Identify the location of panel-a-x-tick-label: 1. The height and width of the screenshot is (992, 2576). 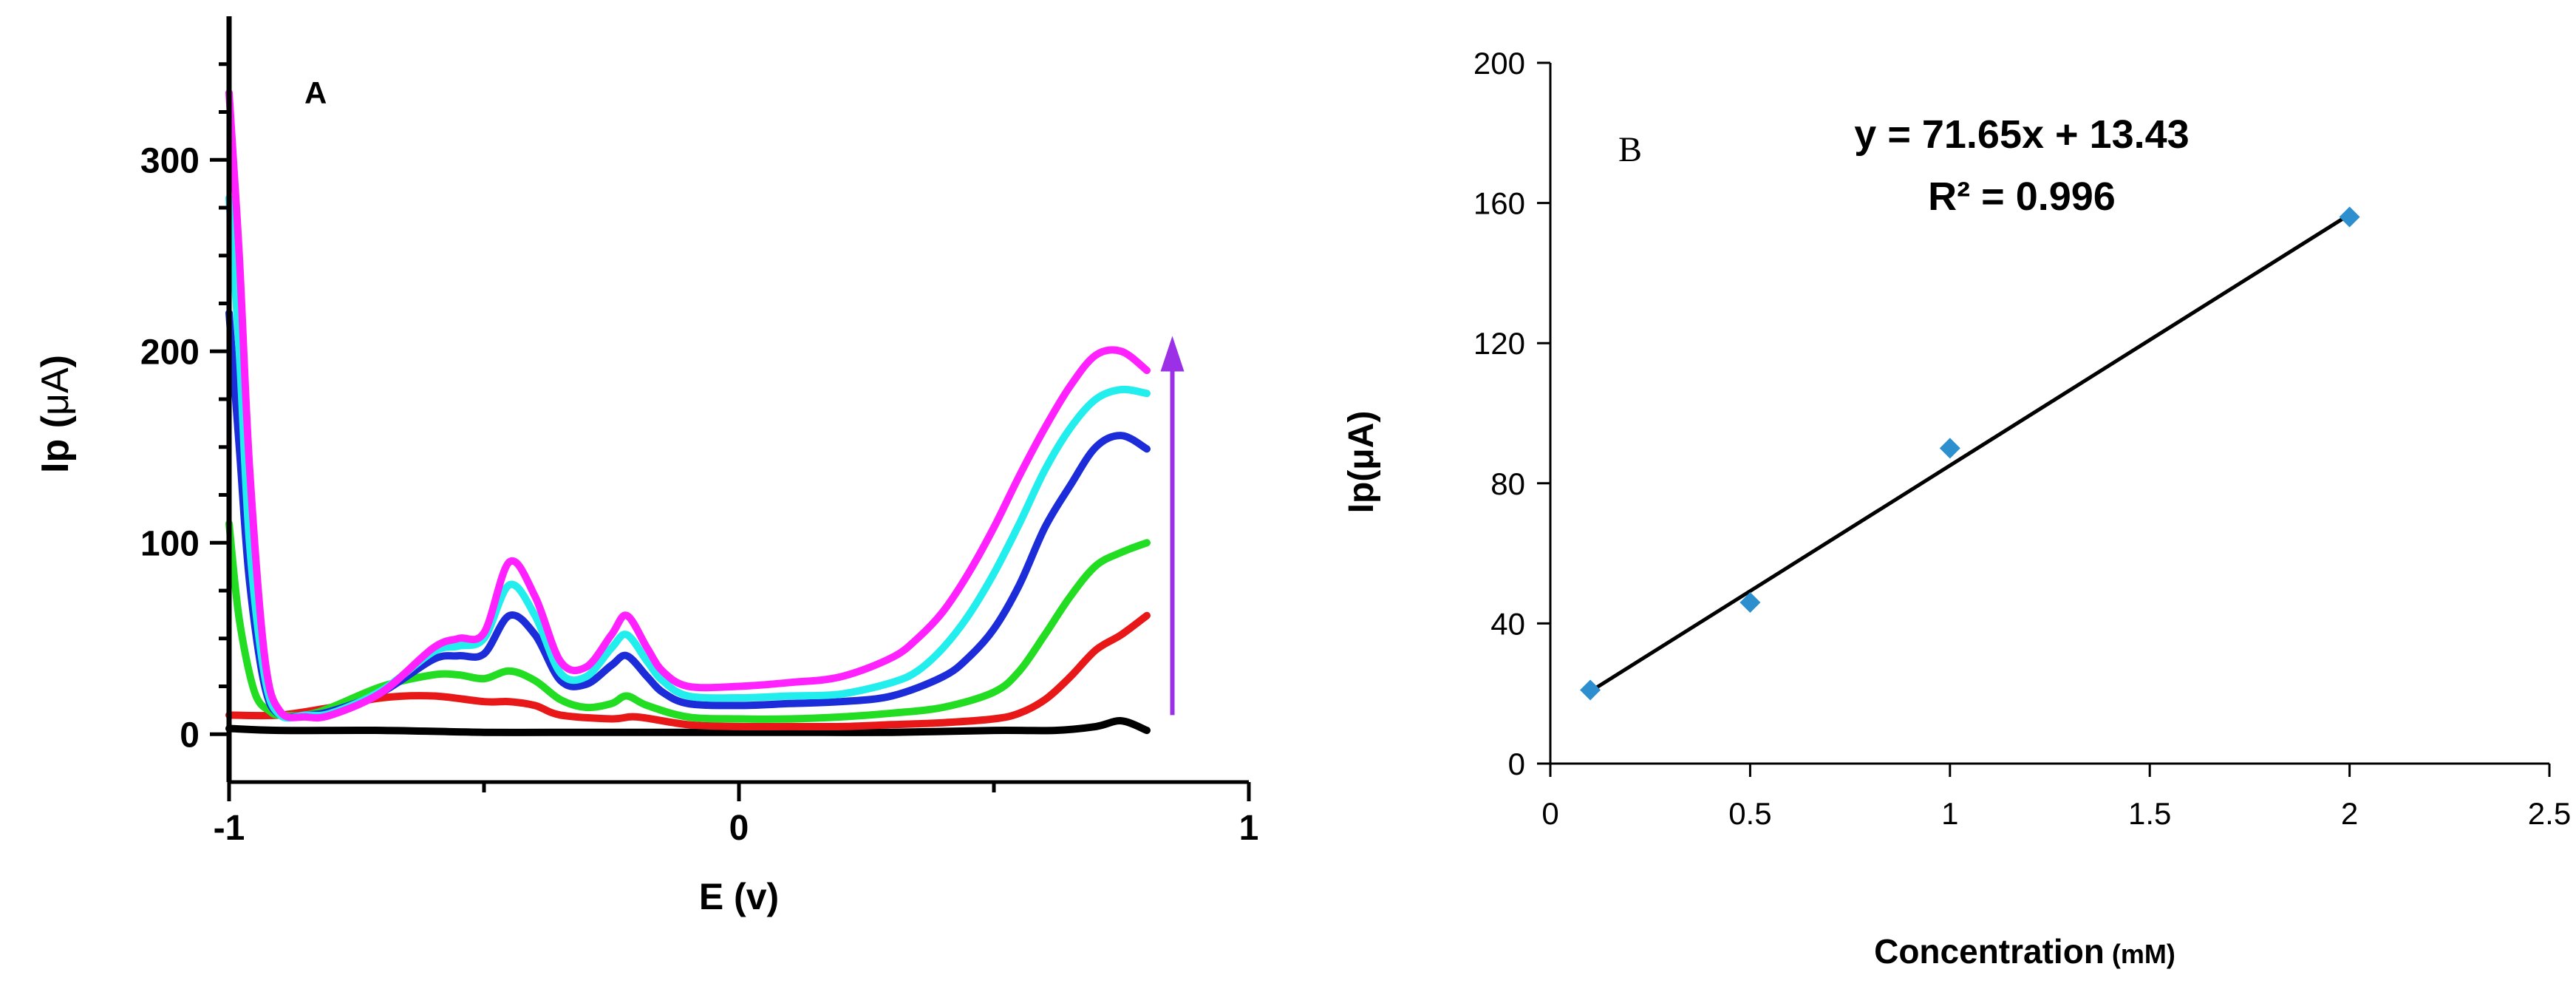
(1249, 828).